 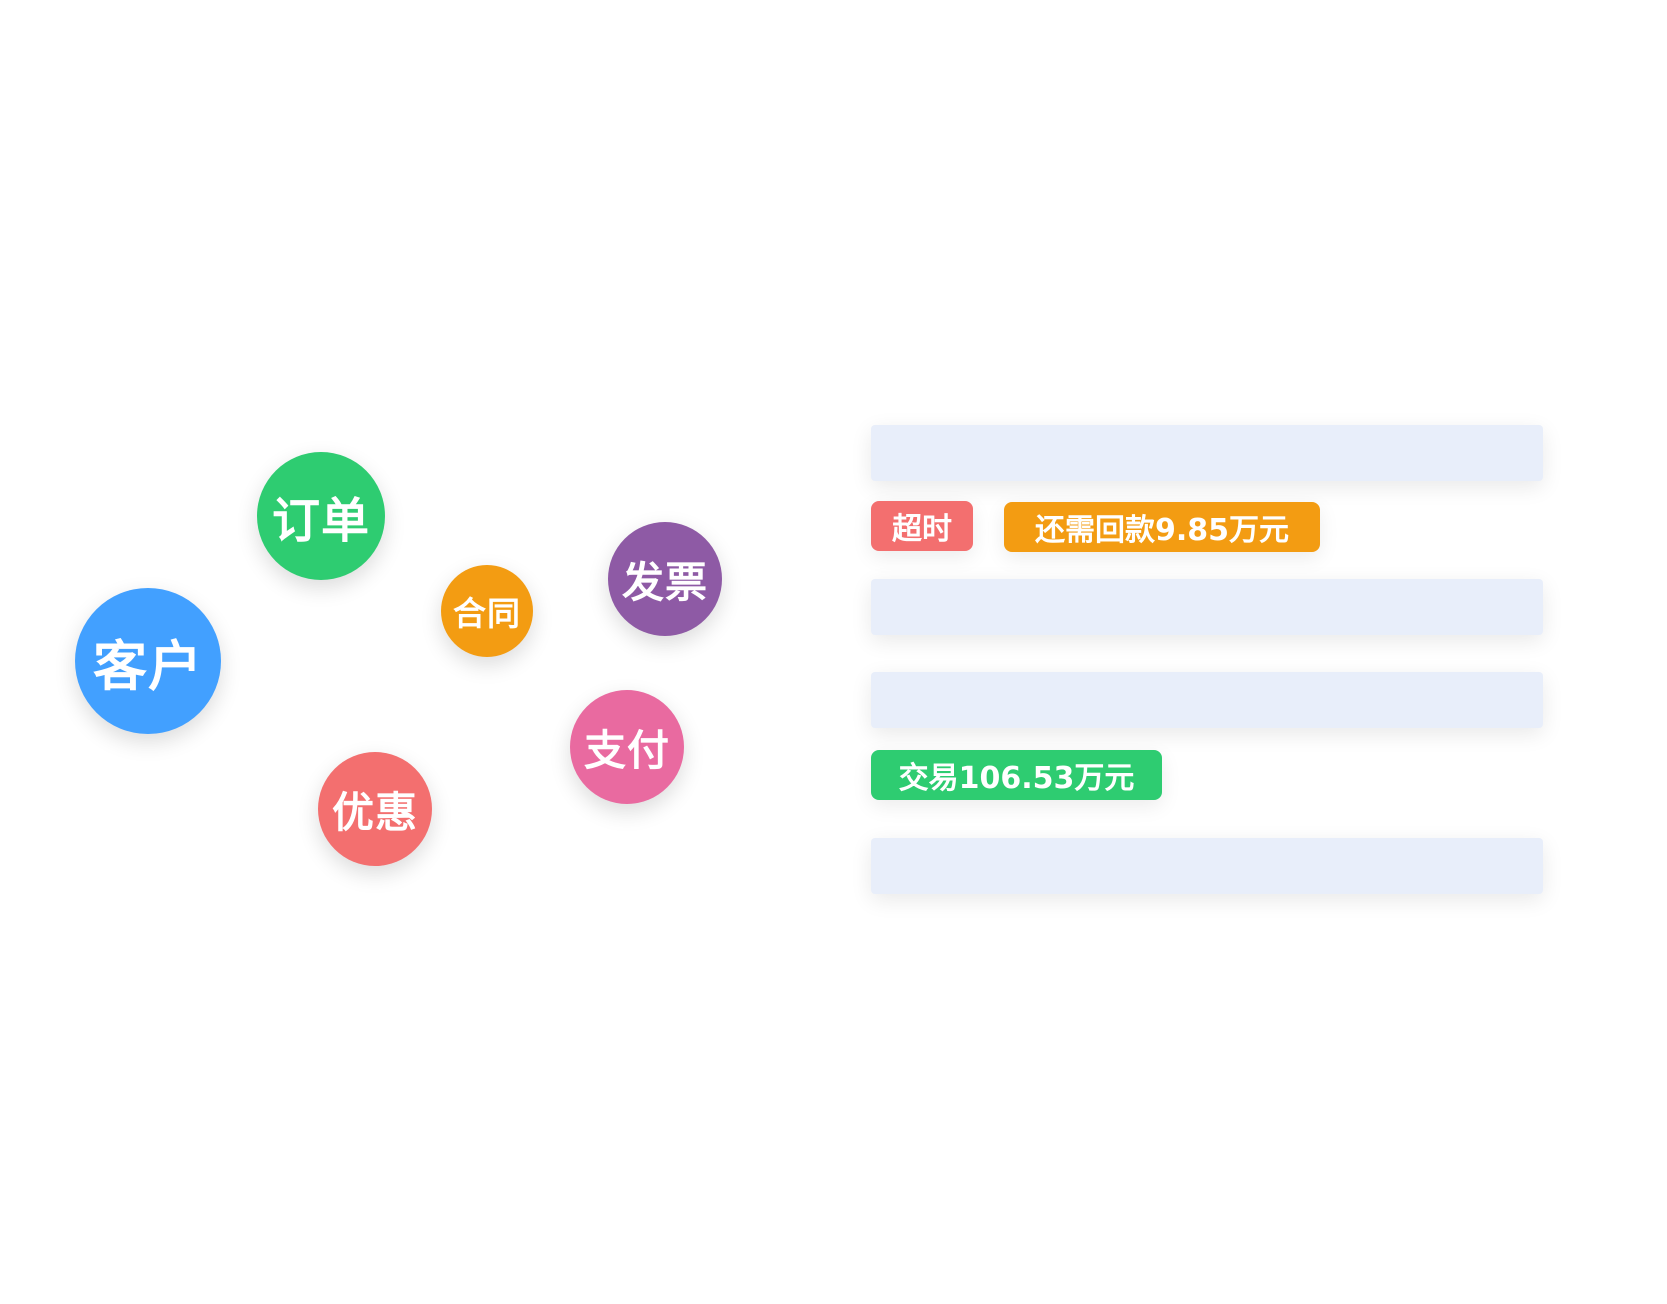 What do you see at coordinates (375, 809) in the screenshot?
I see `bubble-discount: 优惠` at bounding box center [375, 809].